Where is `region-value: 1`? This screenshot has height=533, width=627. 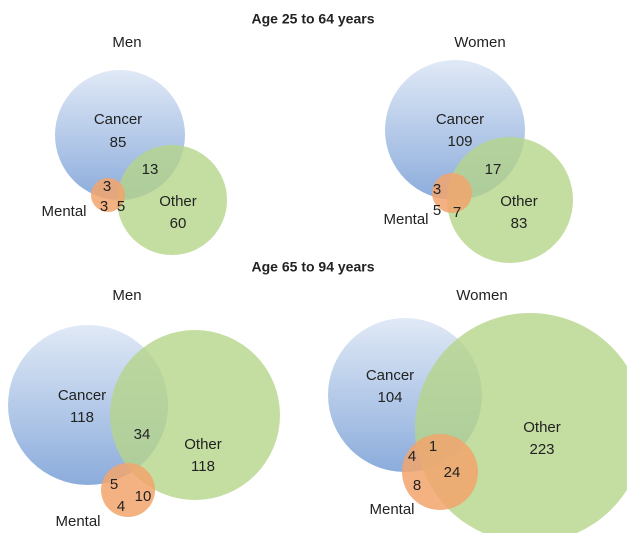
region-value: 1 is located at coordinates (433, 446).